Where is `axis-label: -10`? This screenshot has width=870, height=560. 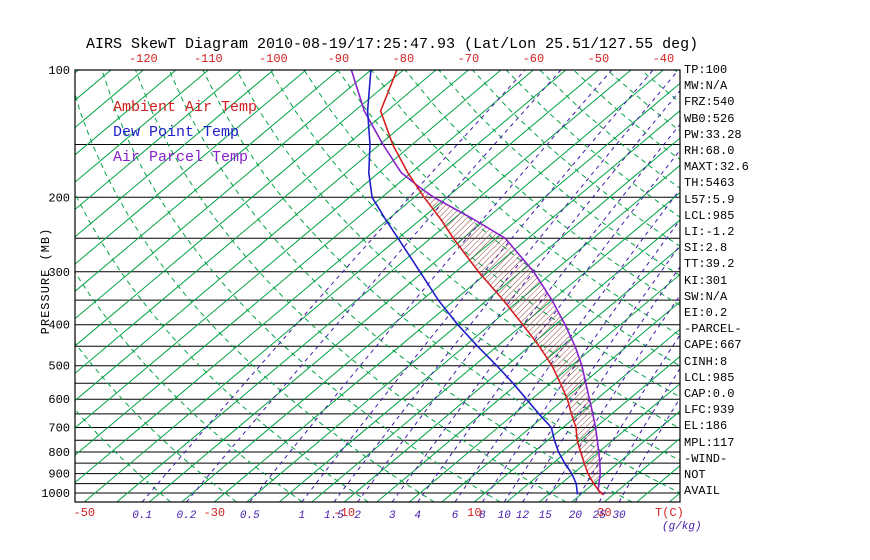
axis-label: -10 is located at coordinates (345, 513).